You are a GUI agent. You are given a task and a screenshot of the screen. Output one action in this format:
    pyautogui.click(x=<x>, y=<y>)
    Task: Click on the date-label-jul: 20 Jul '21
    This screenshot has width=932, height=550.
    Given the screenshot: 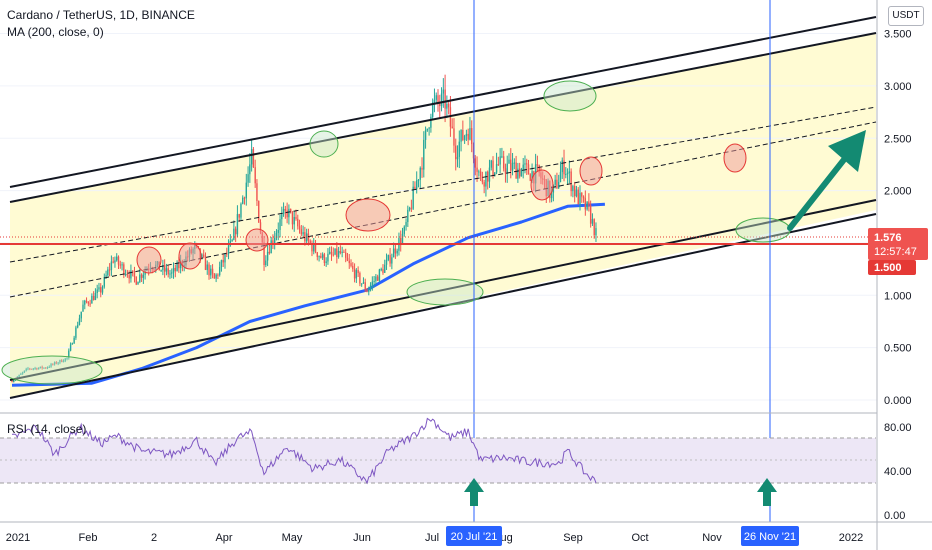 What is the action you would take?
    pyautogui.click(x=474, y=536)
    